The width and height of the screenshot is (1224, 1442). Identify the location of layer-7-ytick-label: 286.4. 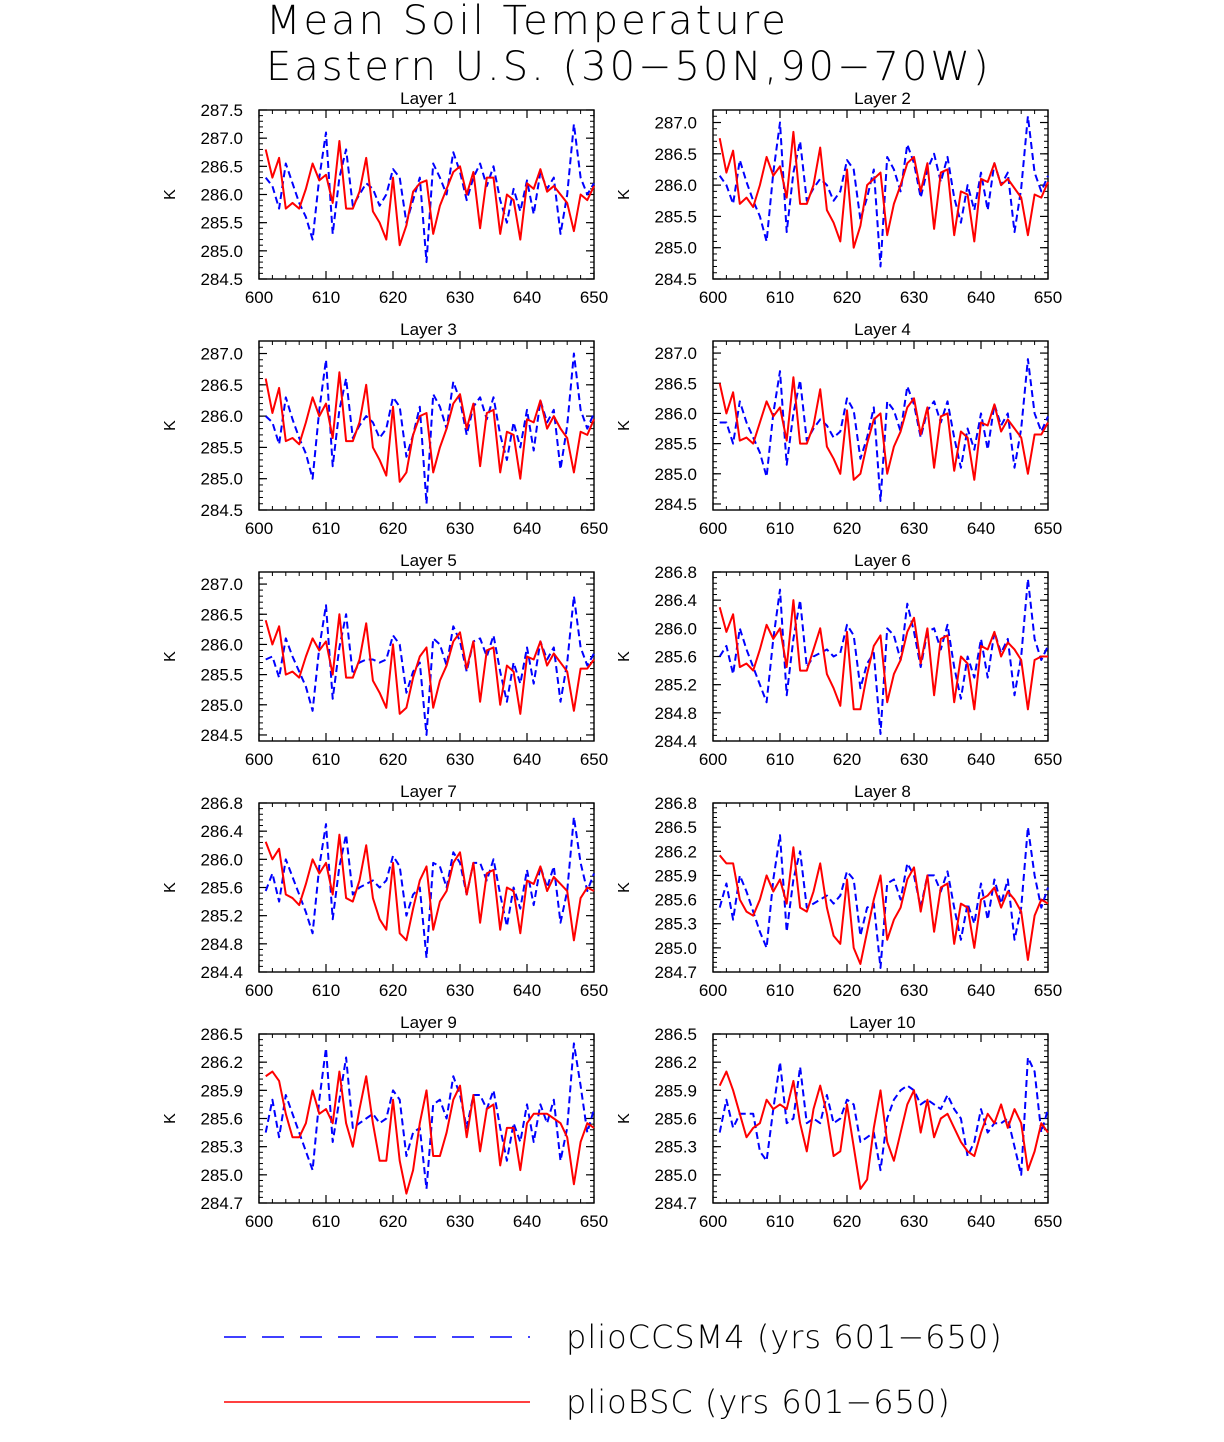
(221, 831).